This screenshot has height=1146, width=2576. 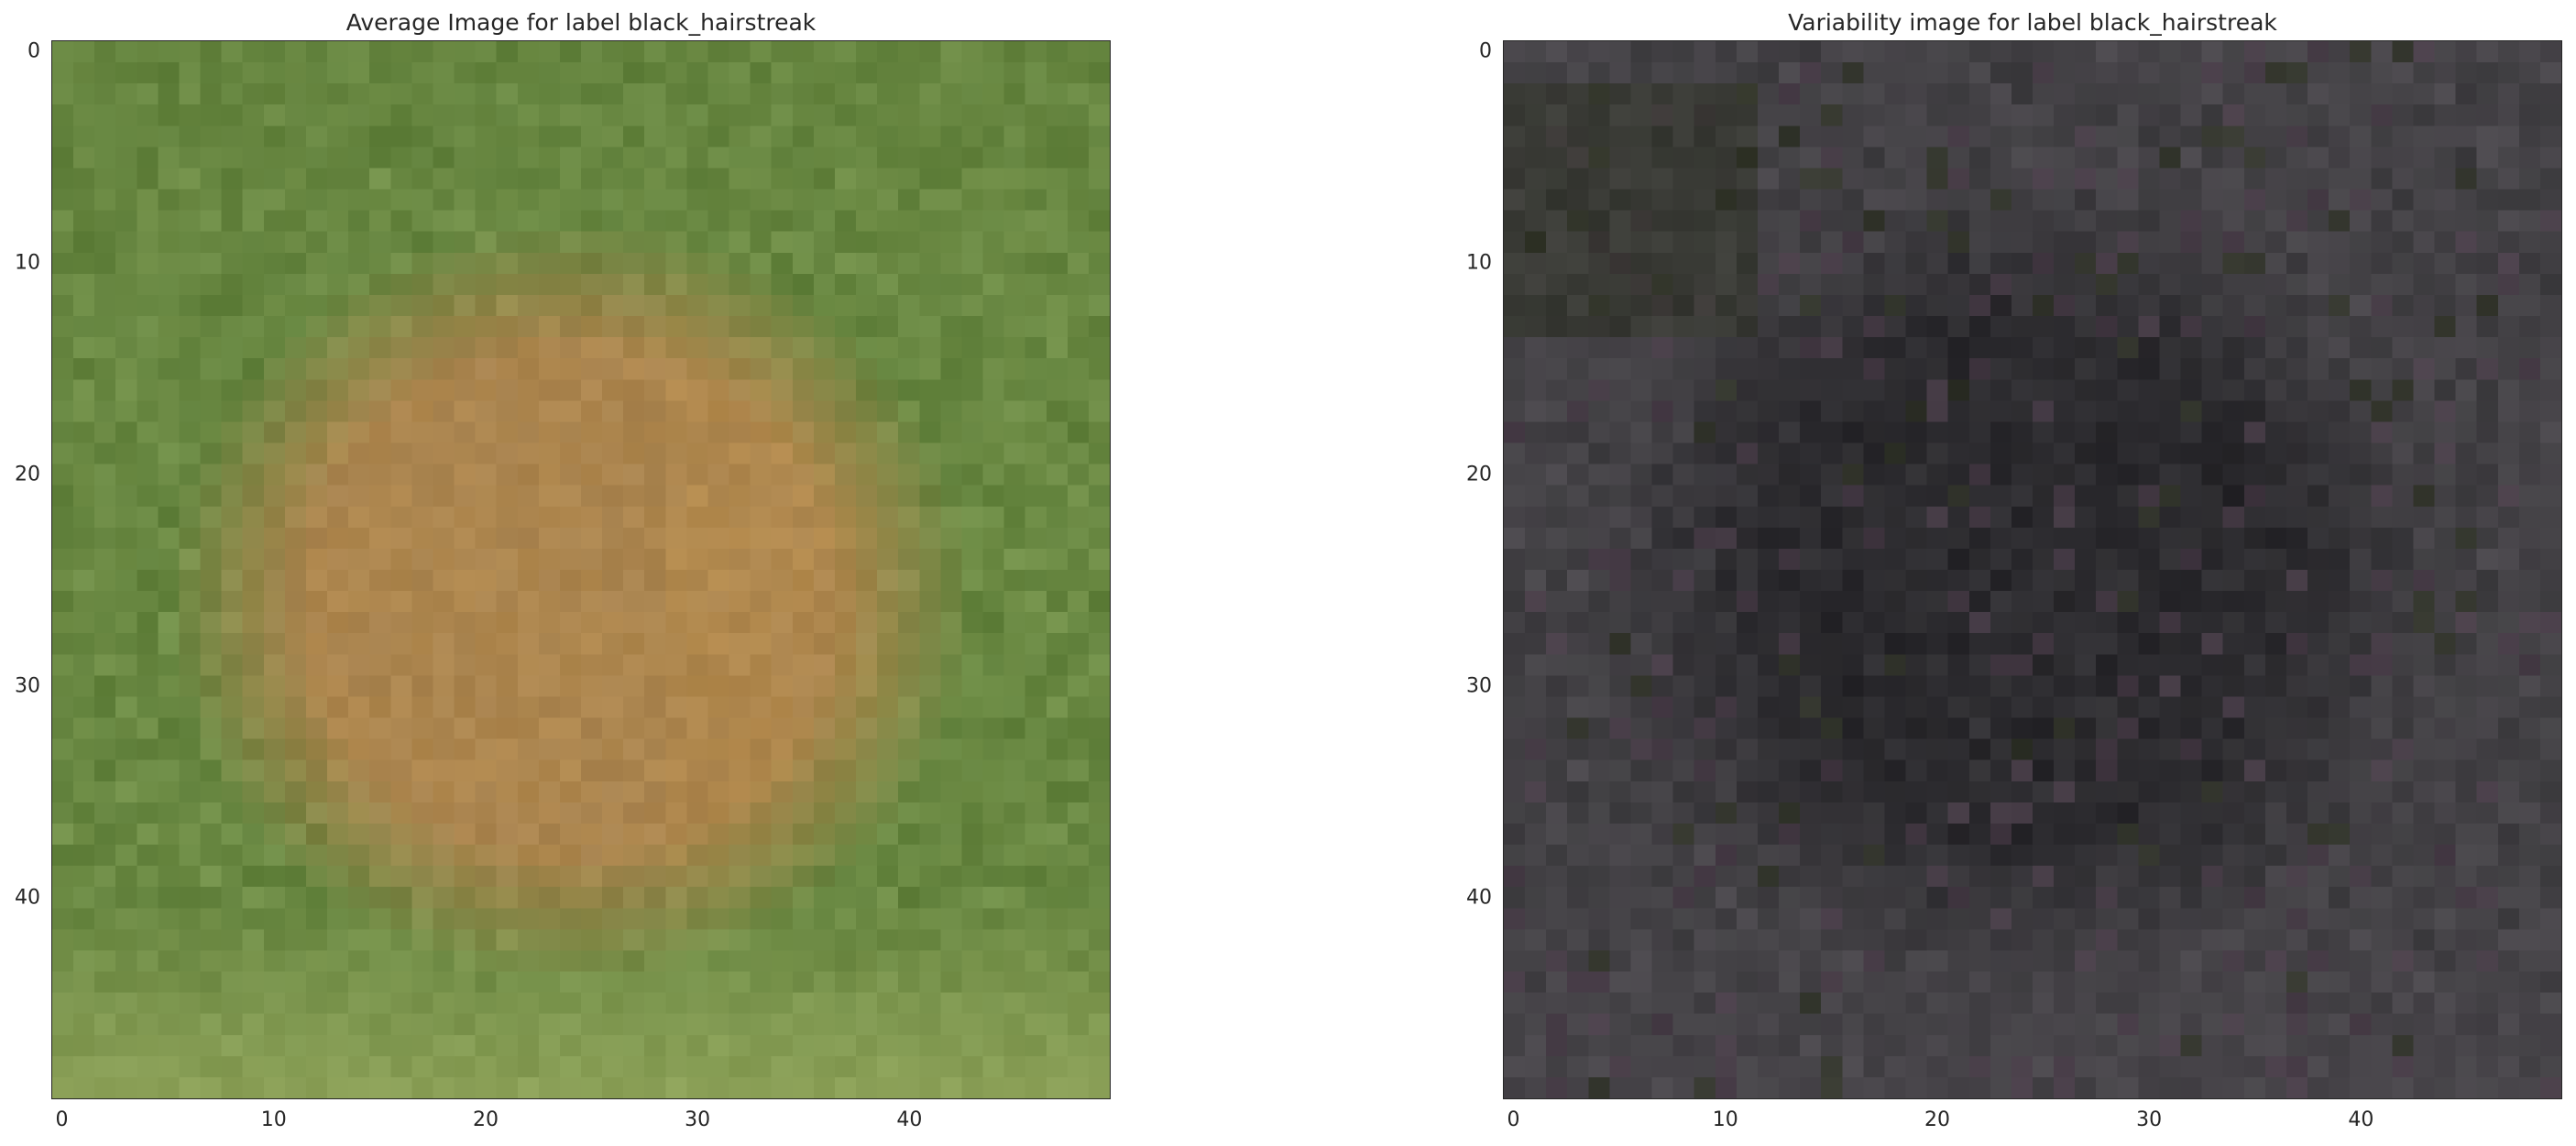 I want to click on average-image-title: Average Image for label black_hairstreak, so click(x=581, y=22).